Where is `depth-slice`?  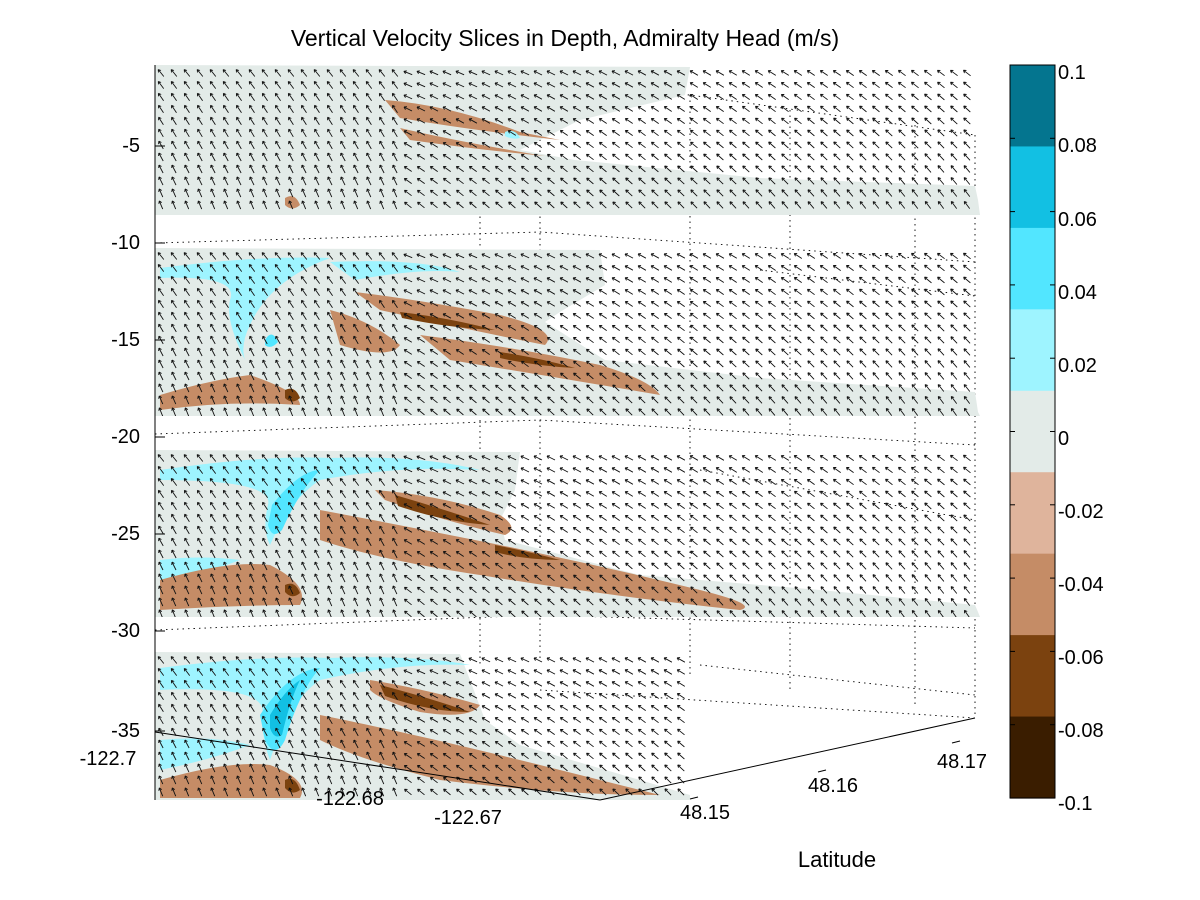 depth-slice is located at coordinates (567, 533).